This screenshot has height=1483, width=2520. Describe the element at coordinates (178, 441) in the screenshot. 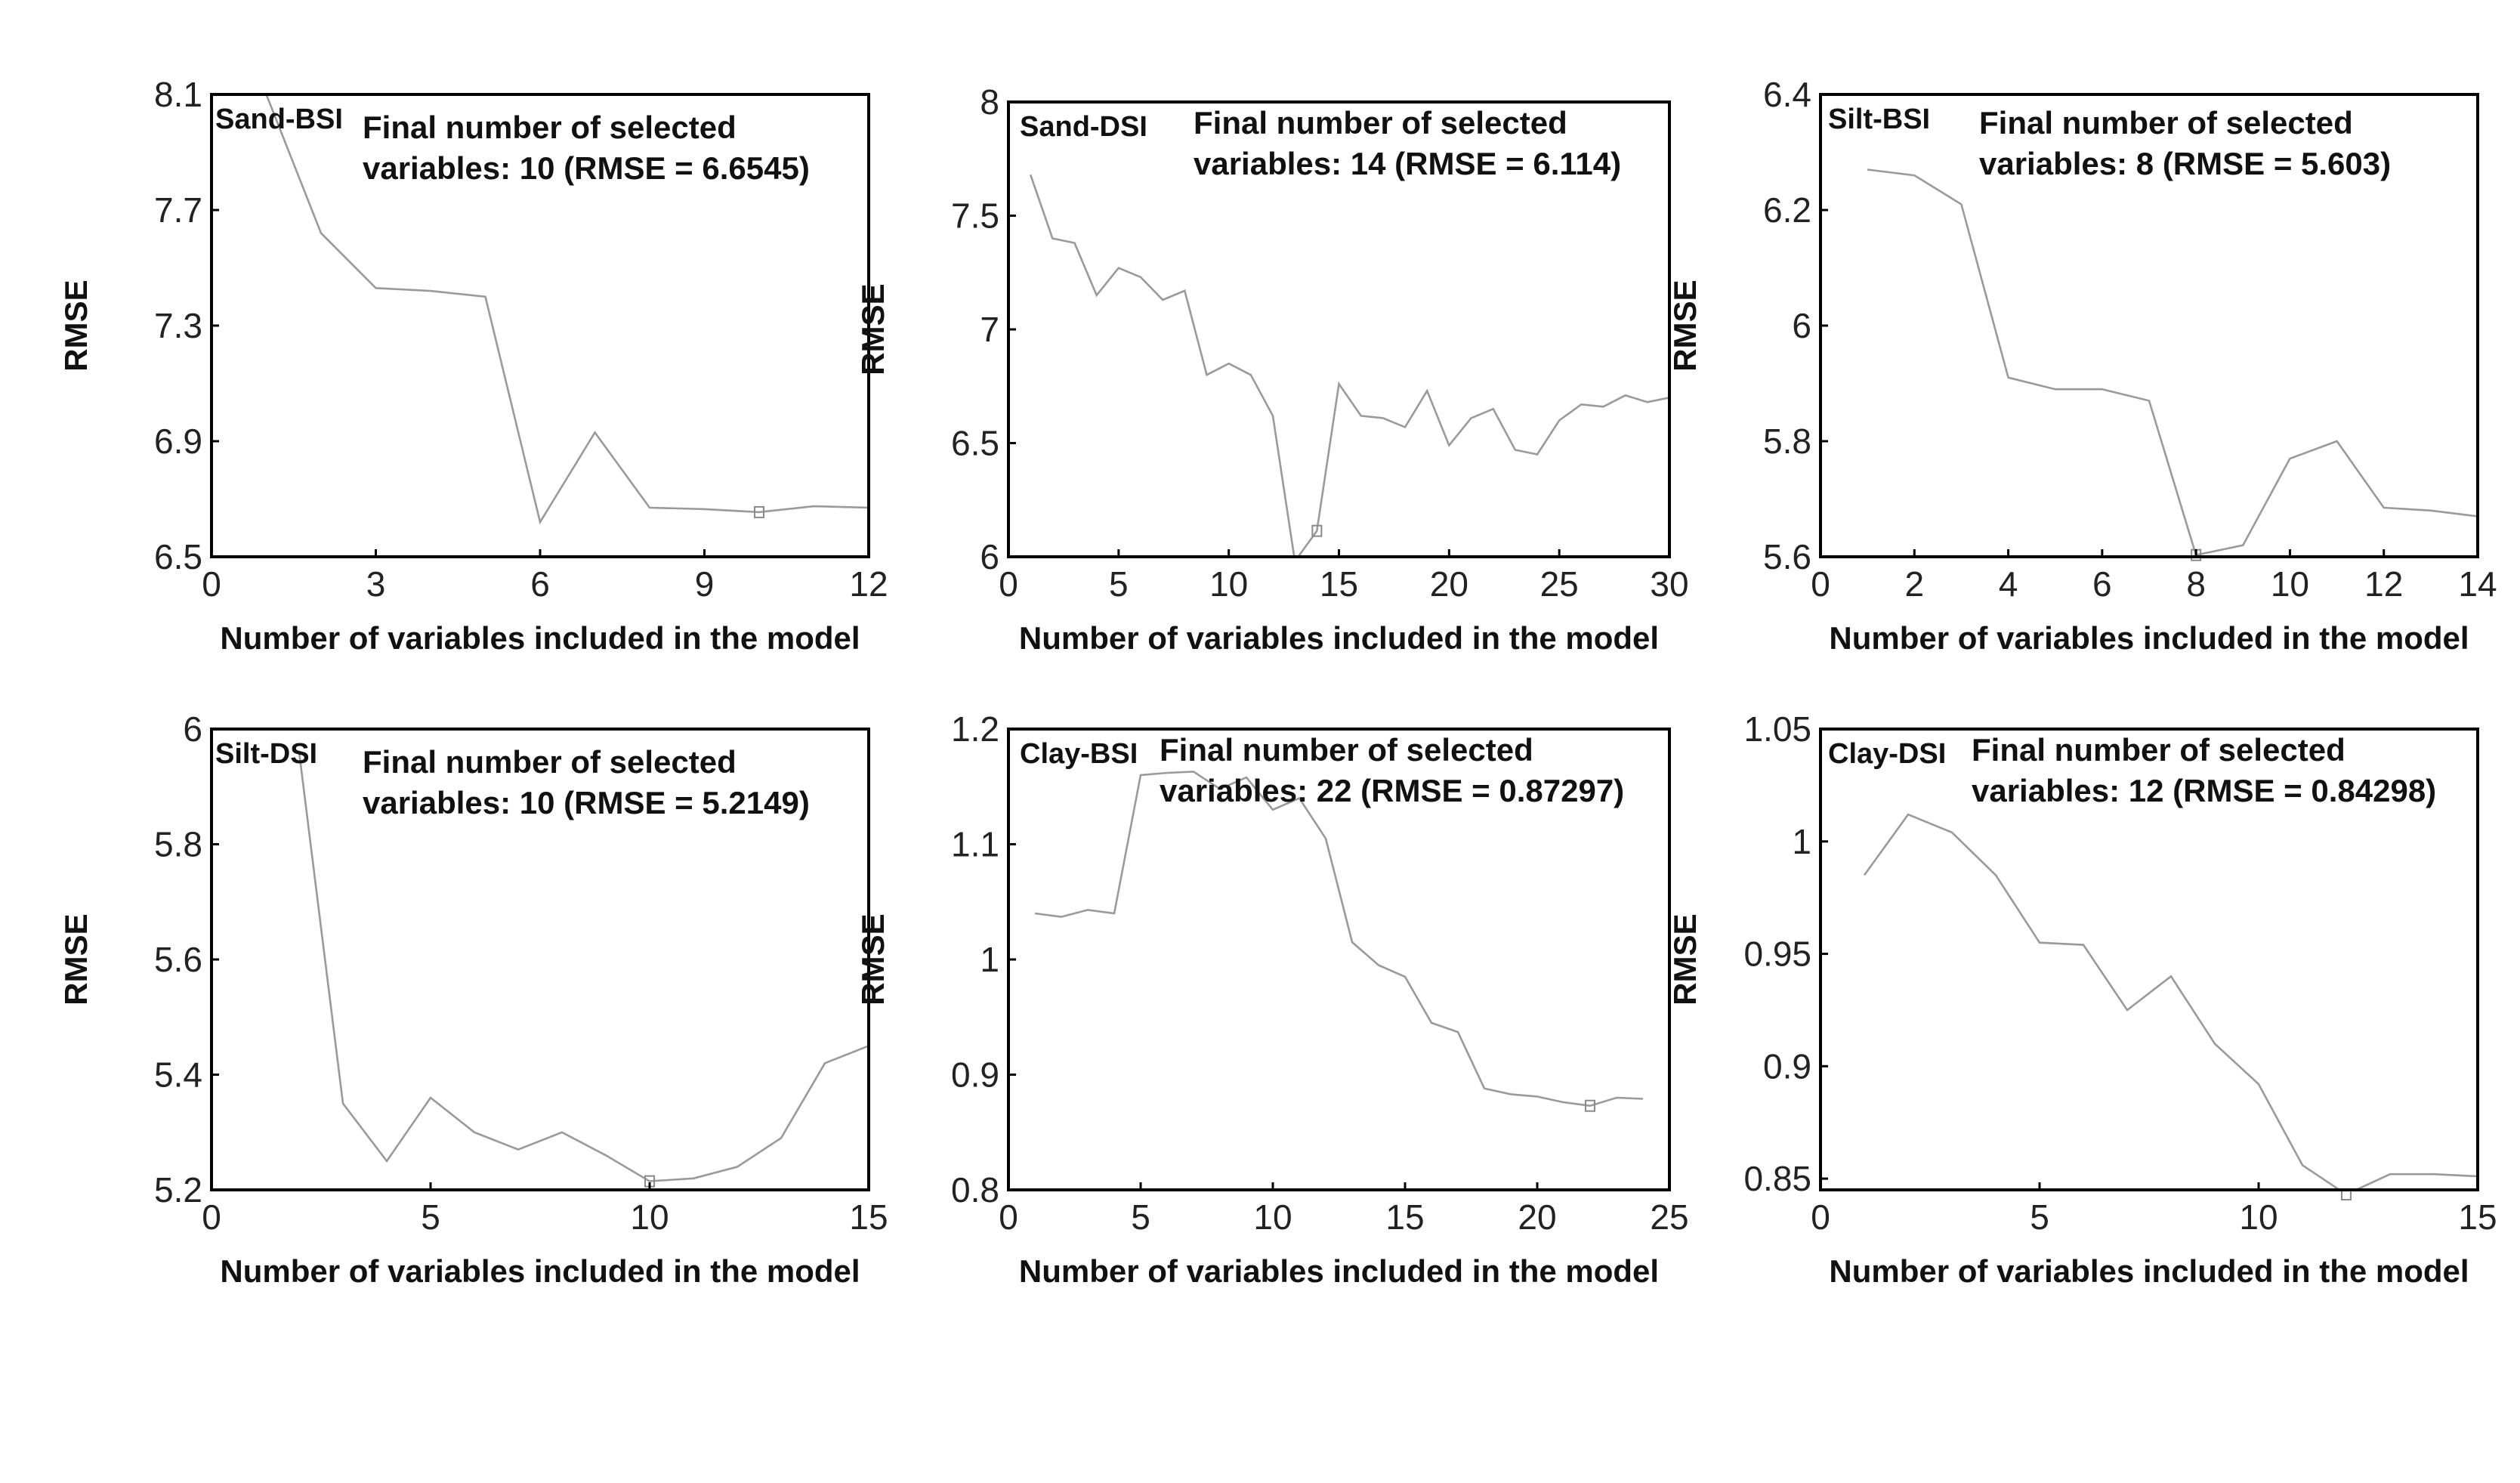

I see `y-tick-label: 6.9` at that location.